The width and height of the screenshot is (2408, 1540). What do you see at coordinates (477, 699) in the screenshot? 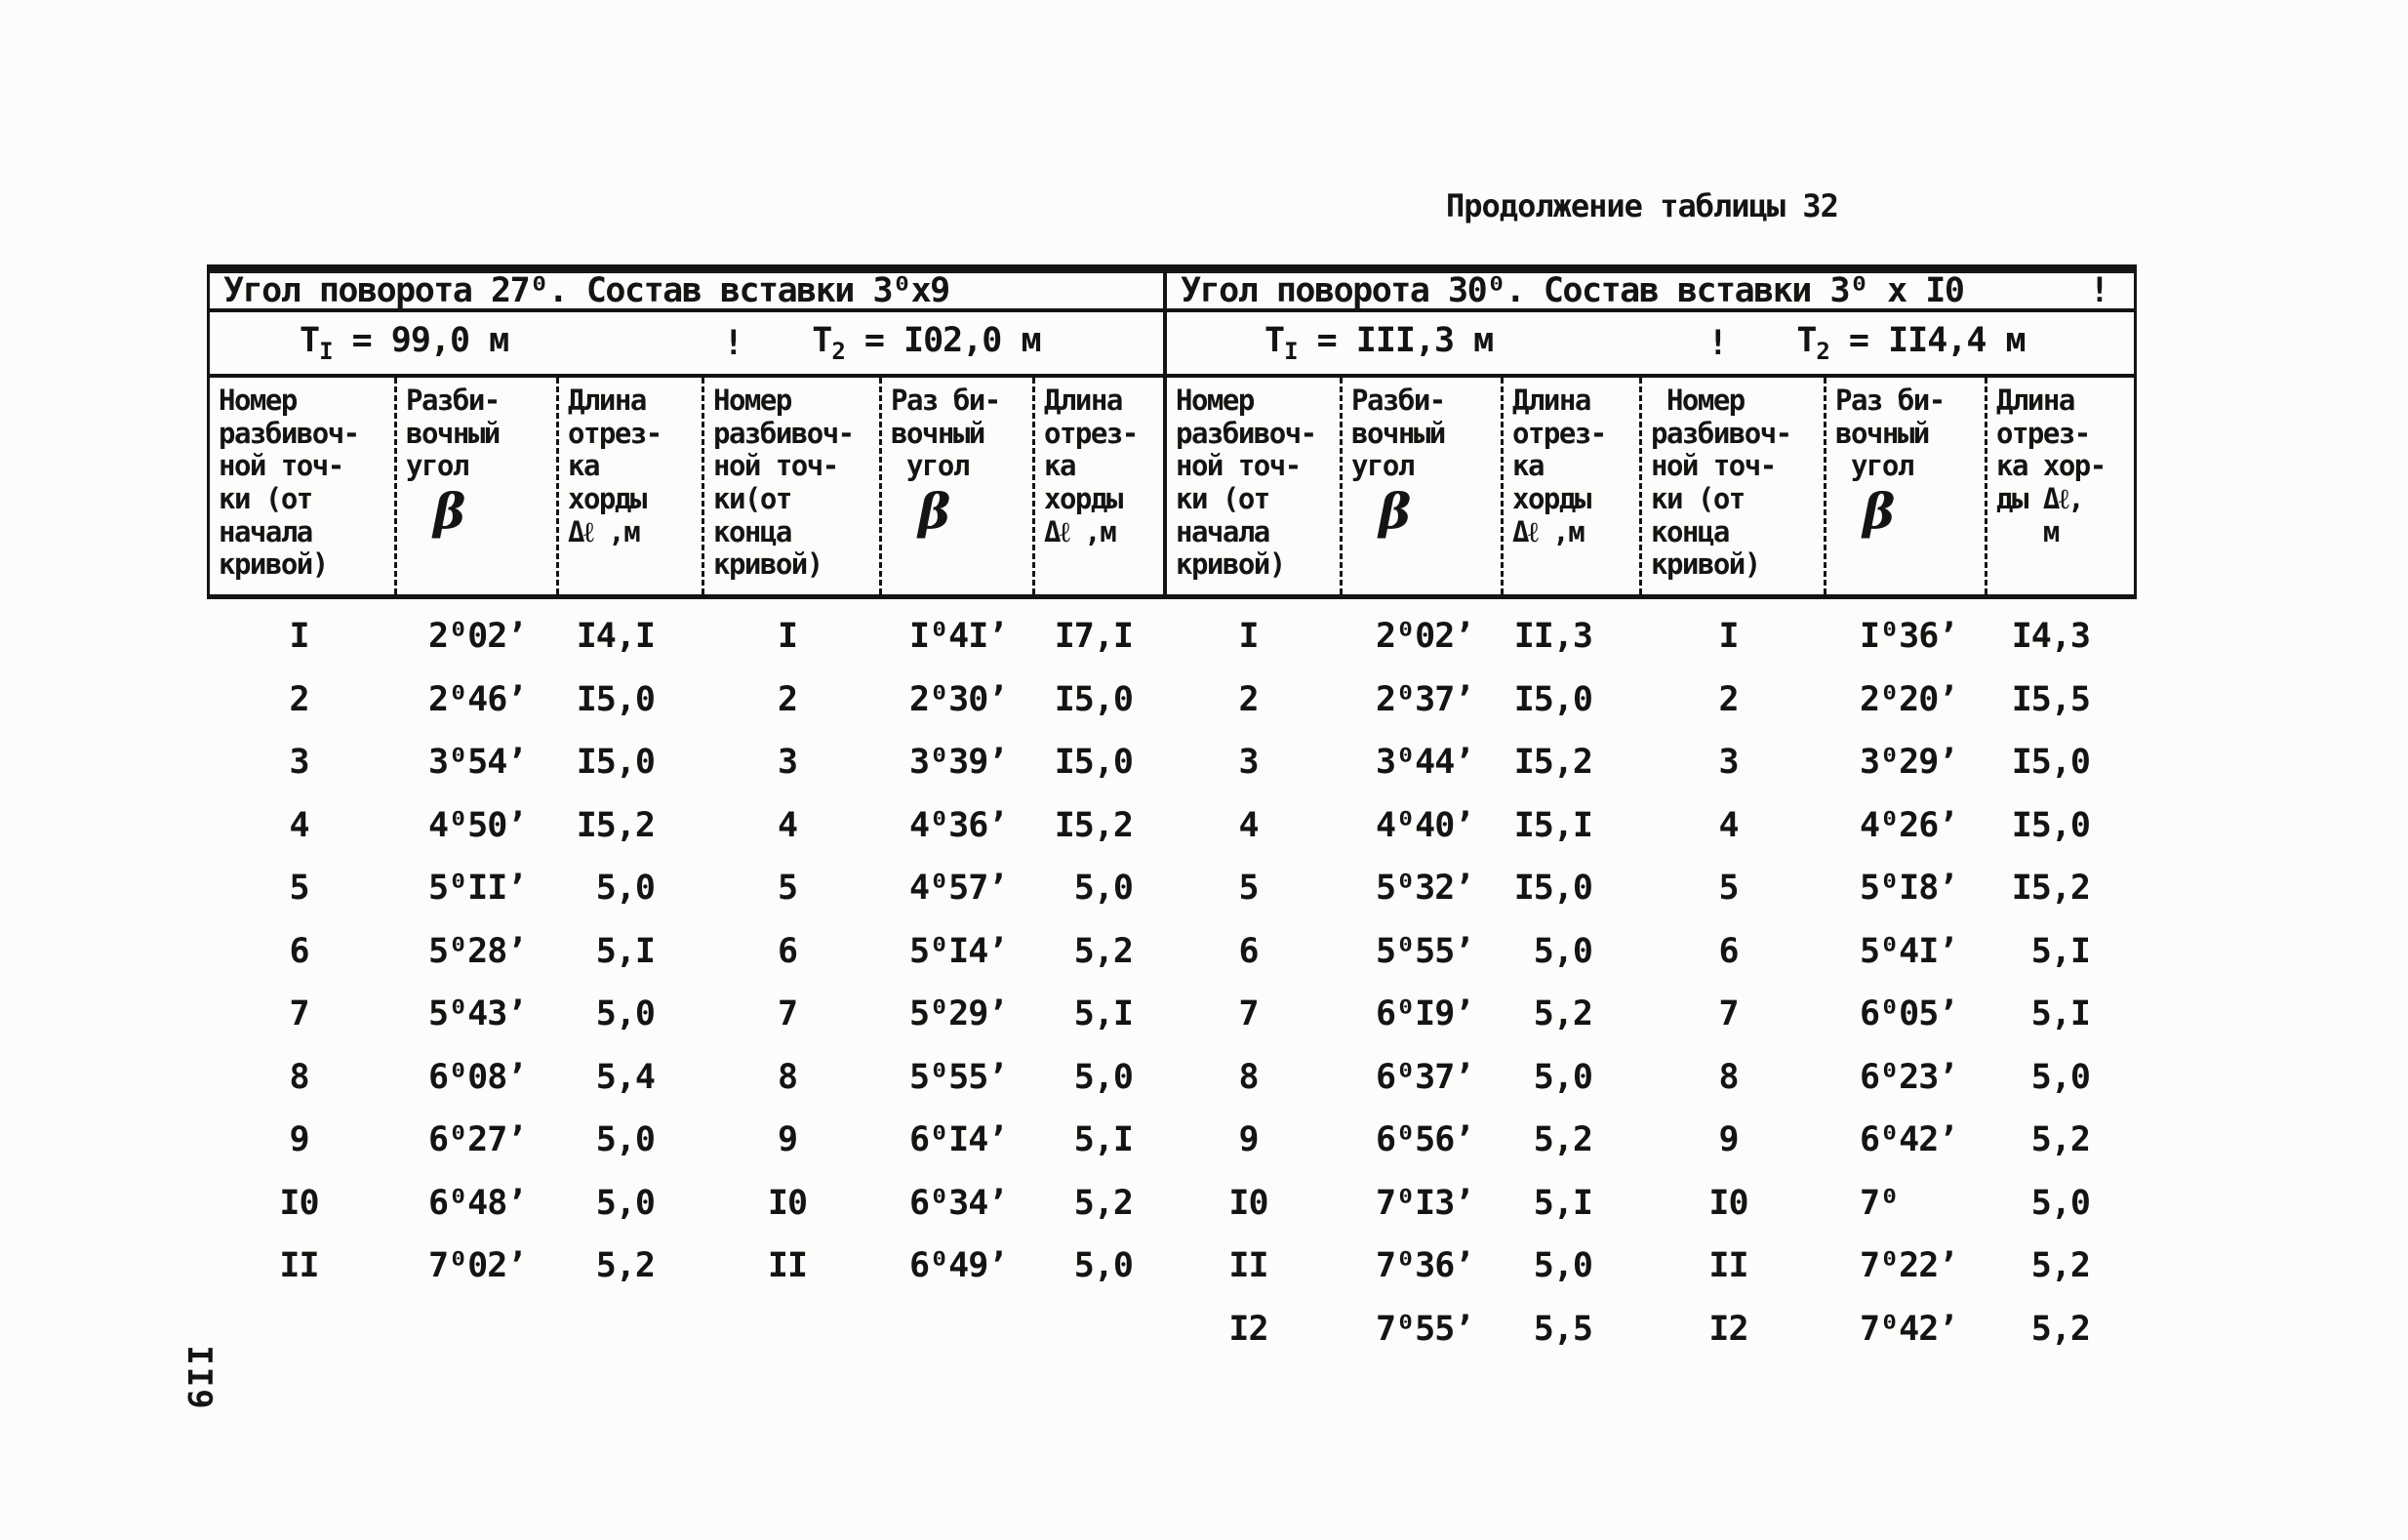
I see `cell-g1-r2-c2: 2⁰46’` at bounding box center [477, 699].